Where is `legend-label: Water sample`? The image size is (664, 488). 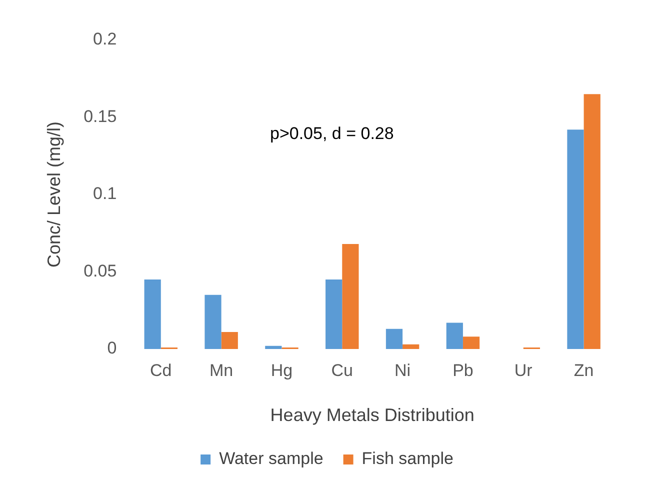 legend-label: Water sample is located at coordinates (271, 458).